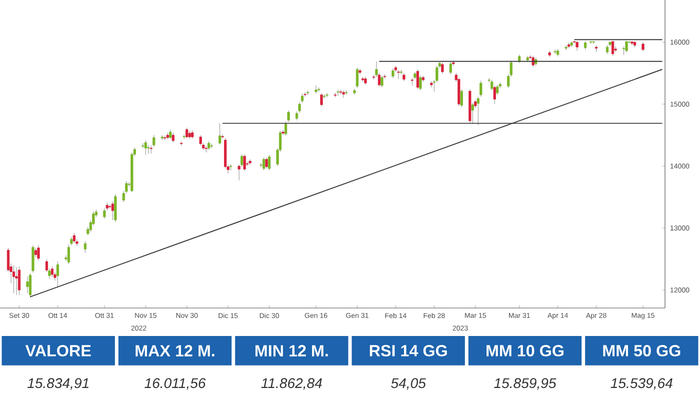  What do you see at coordinates (175, 350) in the screenshot?
I see `category-label: MAX 12 M.` at bounding box center [175, 350].